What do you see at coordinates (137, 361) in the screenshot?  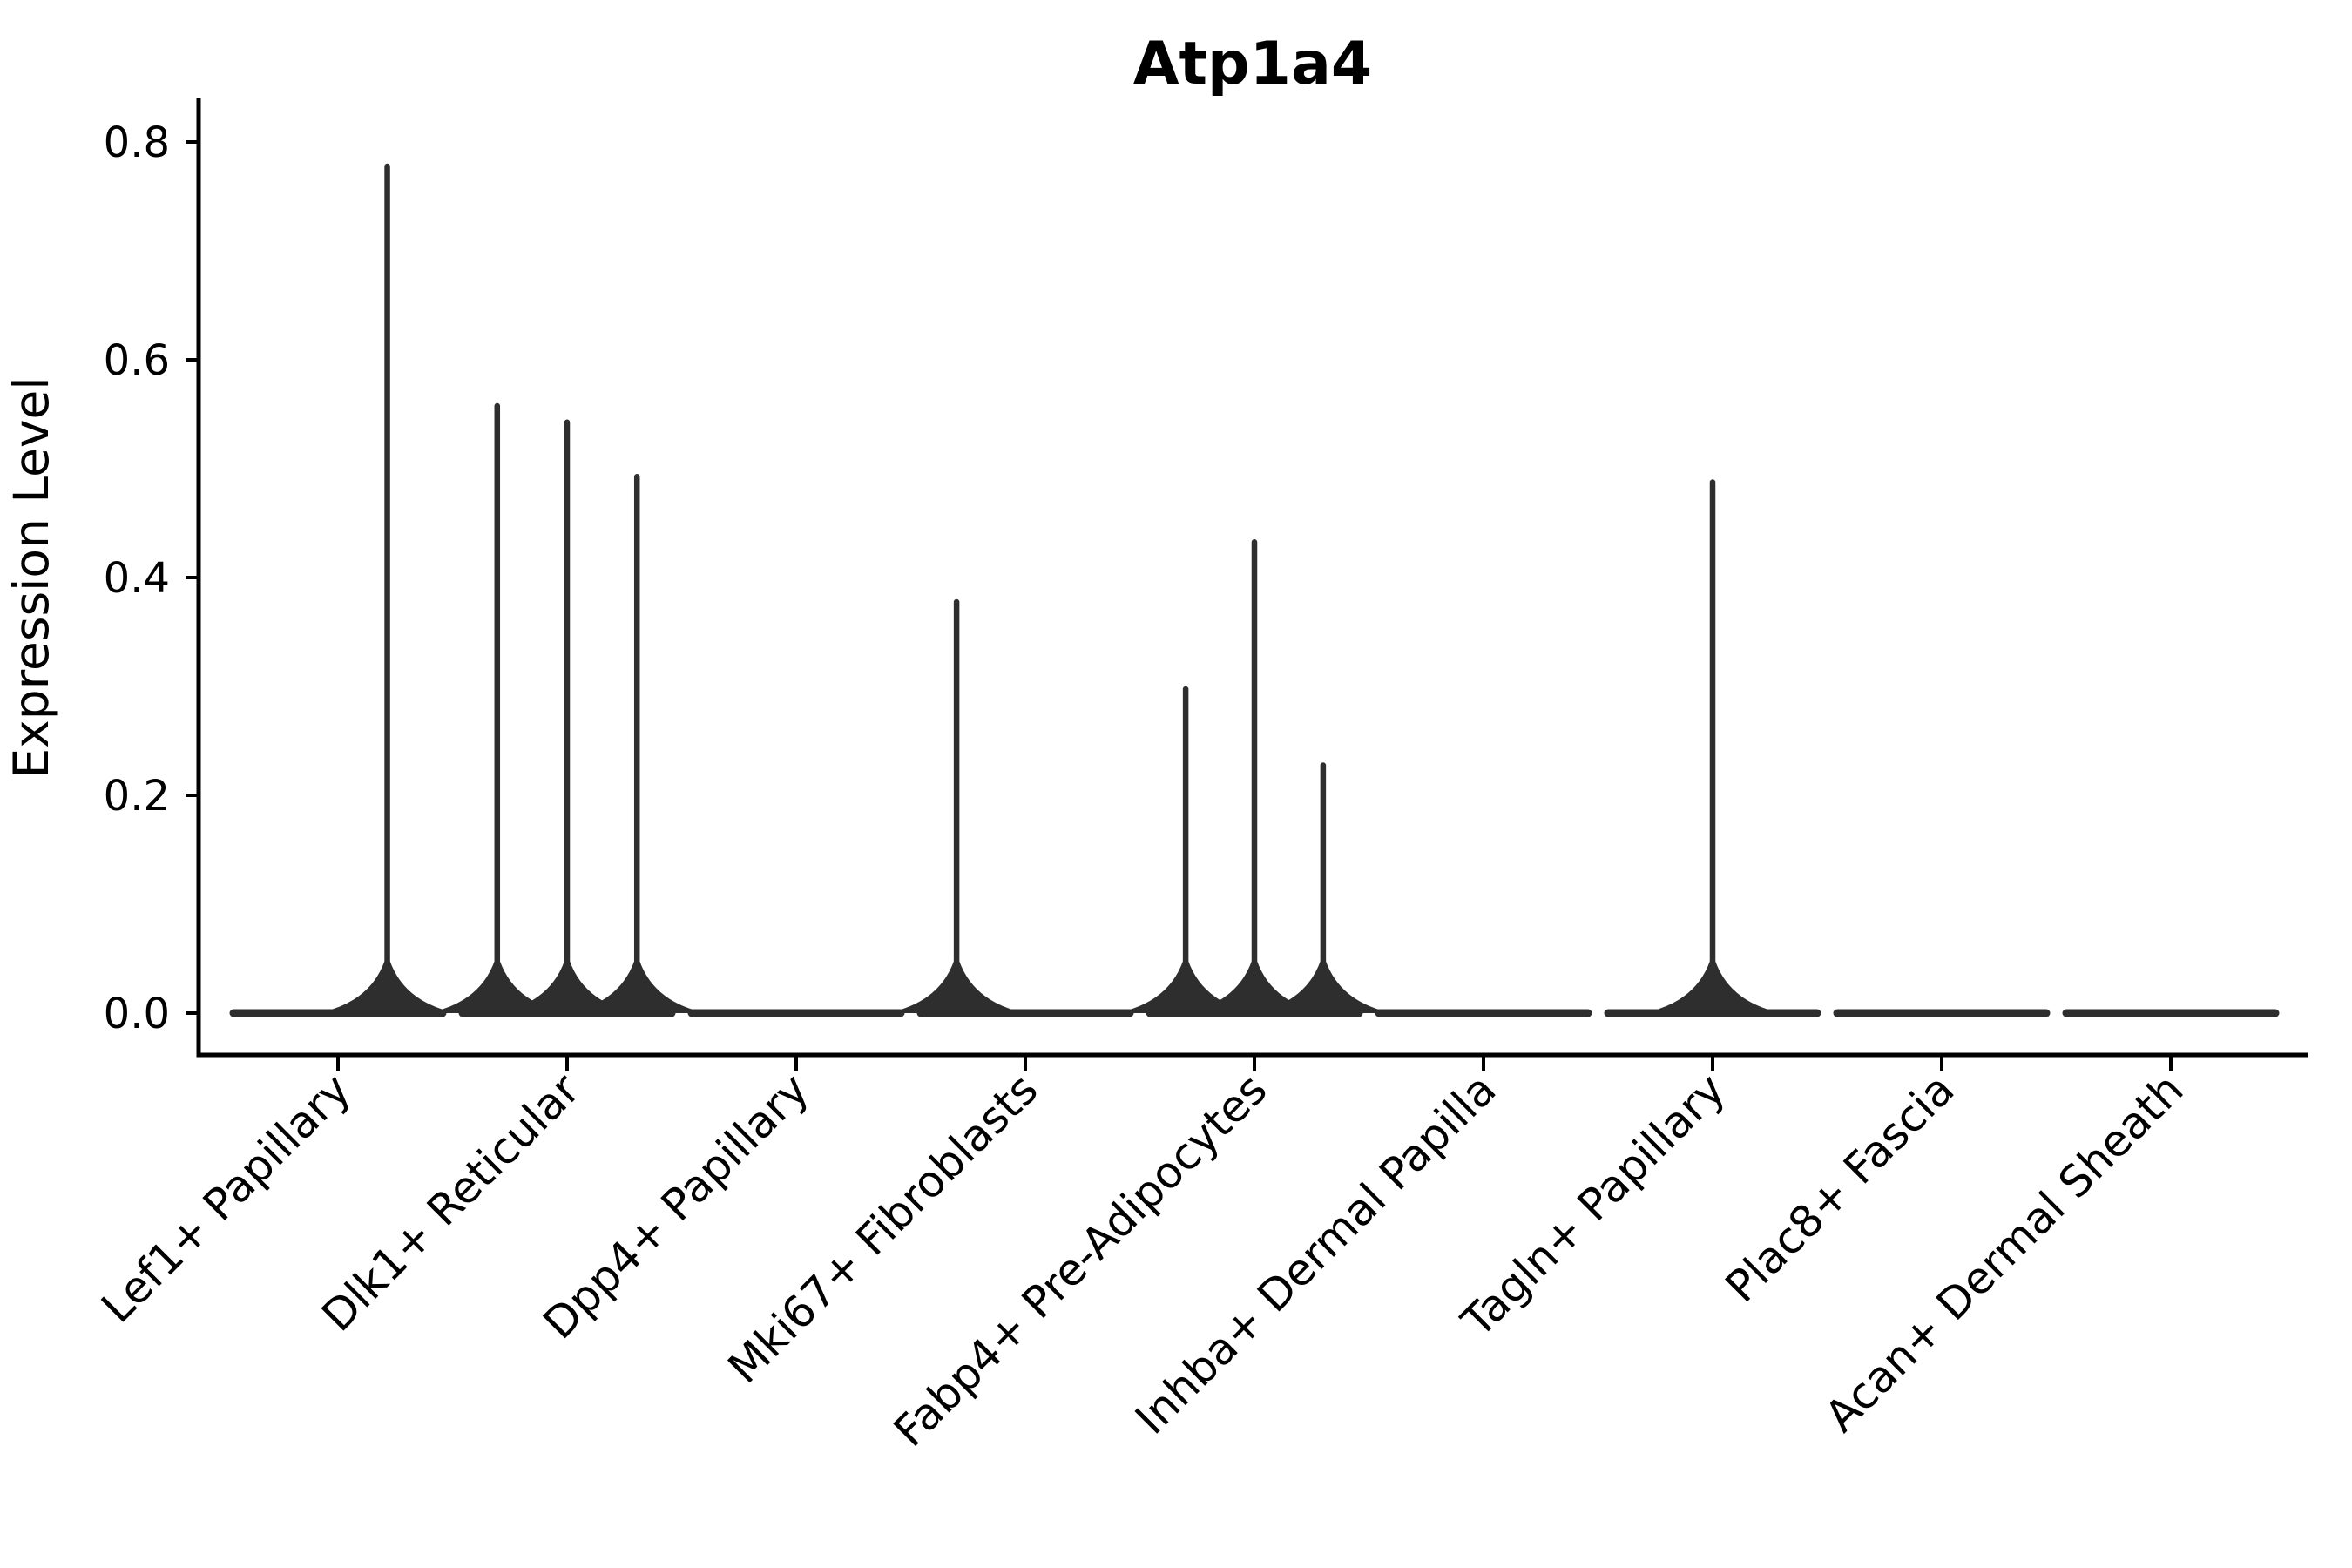 I see `y-tick-label: 0.6` at bounding box center [137, 361].